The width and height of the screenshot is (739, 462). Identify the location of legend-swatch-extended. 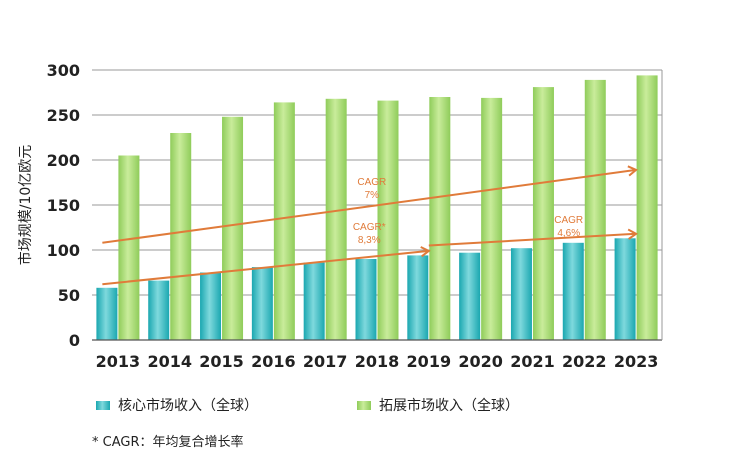
(364, 405).